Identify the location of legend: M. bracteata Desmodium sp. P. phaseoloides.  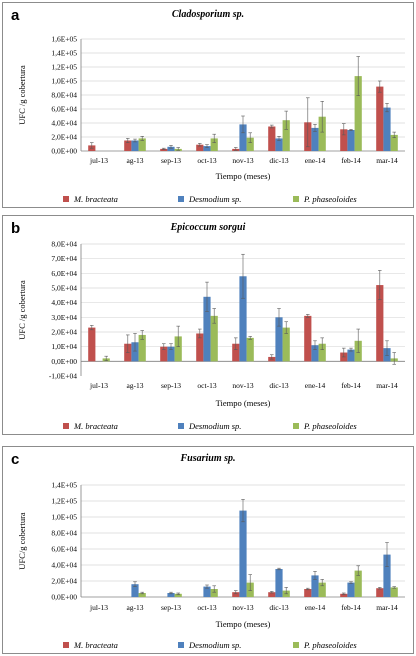
(208, 201).